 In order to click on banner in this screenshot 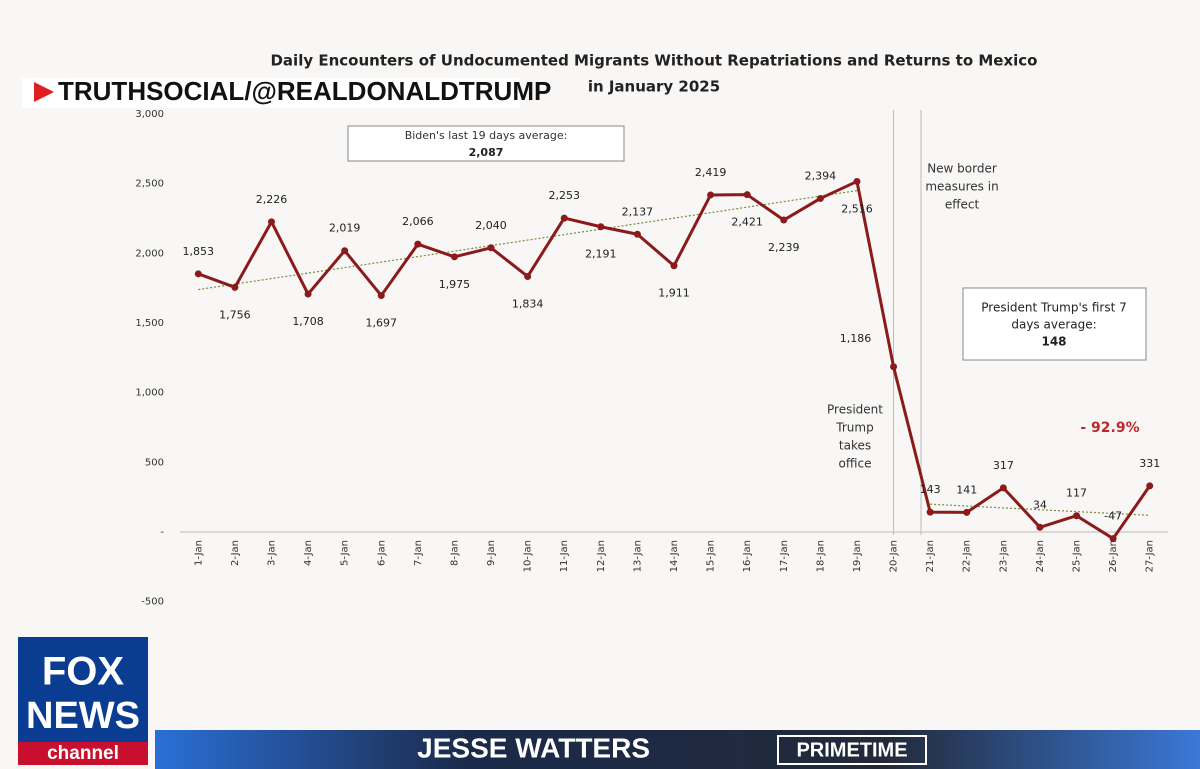, I will do `click(677, 749)`.